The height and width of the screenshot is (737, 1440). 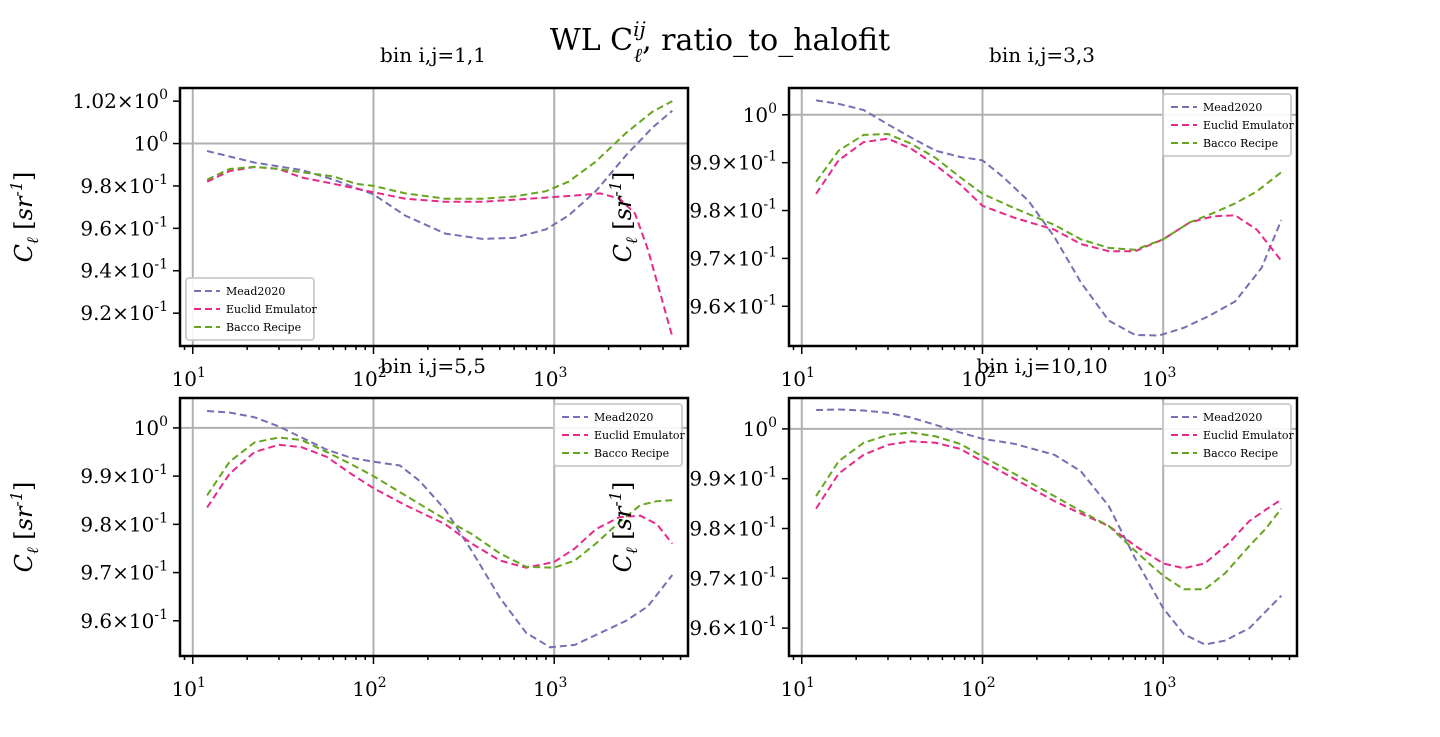 What do you see at coordinates (591, 40) in the screenshot?
I see `figure-title-main: WL C` at bounding box center [591, 40].